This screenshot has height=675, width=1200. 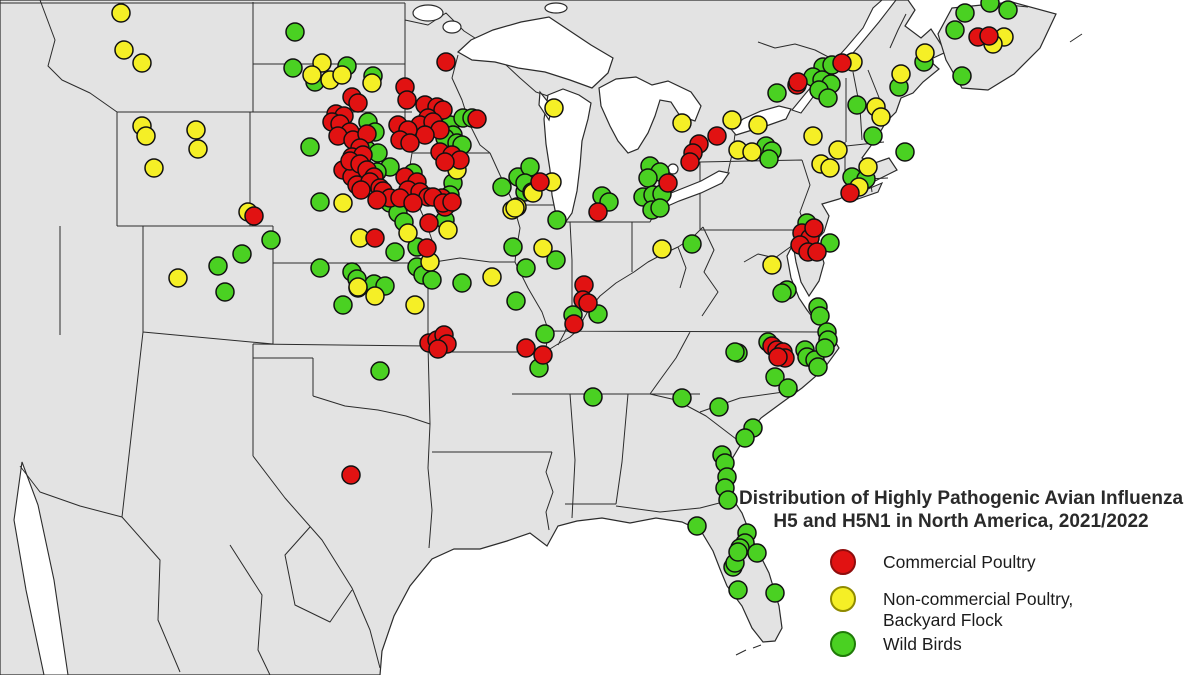 What do you see at coordinates (943, 620) in the screenshot?
I see `legend-label-noncommercial-line2: Backyard Flock` at bounding box center [943, 620].